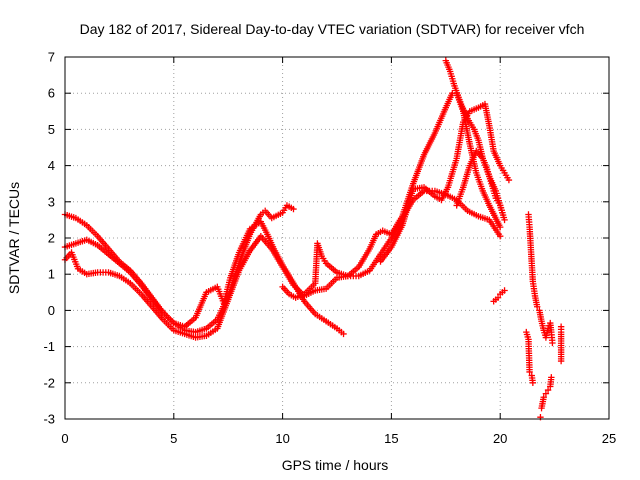 This screenshot has height=480, width=640. Describe the element at coordinates (51, 129) in the screenshot. I see `y-tick-label: 5` at that location.